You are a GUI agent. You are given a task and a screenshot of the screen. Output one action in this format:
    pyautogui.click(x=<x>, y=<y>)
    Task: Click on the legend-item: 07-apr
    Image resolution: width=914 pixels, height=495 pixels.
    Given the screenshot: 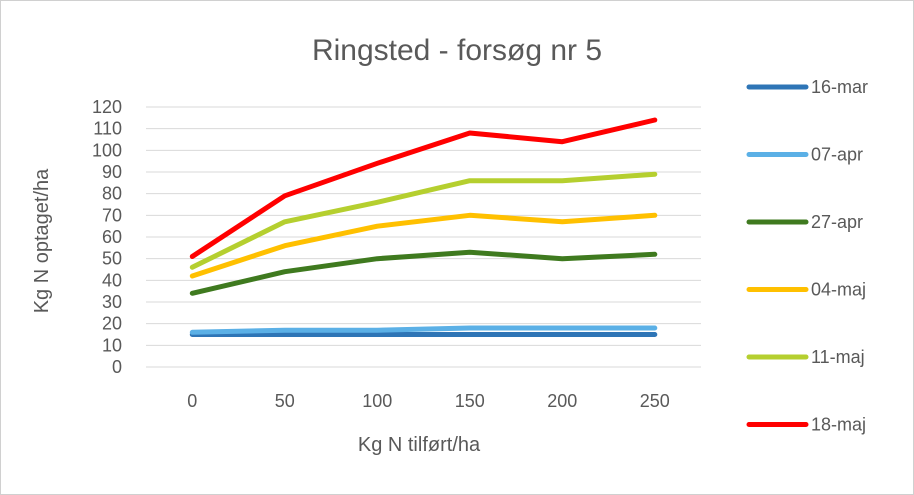 What is the action you would take?
    pyautogui.click(x=804, y=155)
    